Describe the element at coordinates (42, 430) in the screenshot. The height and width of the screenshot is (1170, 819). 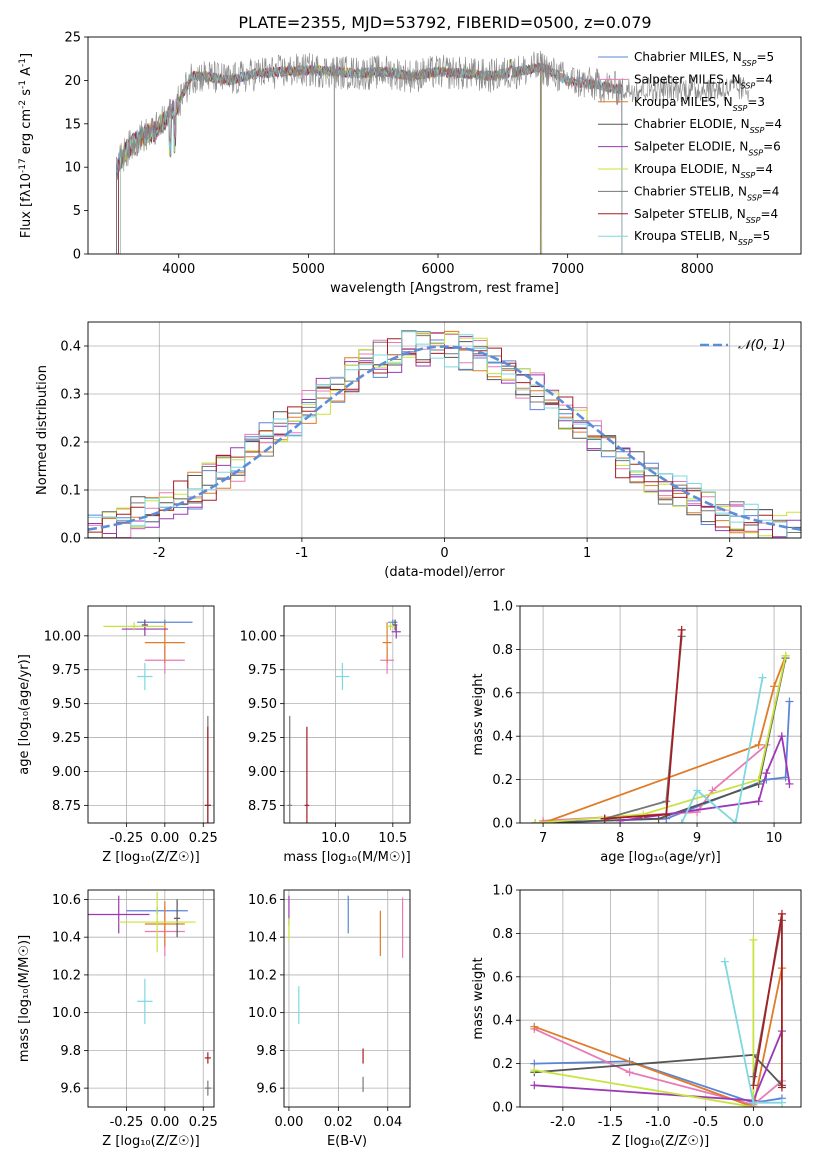
I see `y-axis-label: Normed distribution` at that location.